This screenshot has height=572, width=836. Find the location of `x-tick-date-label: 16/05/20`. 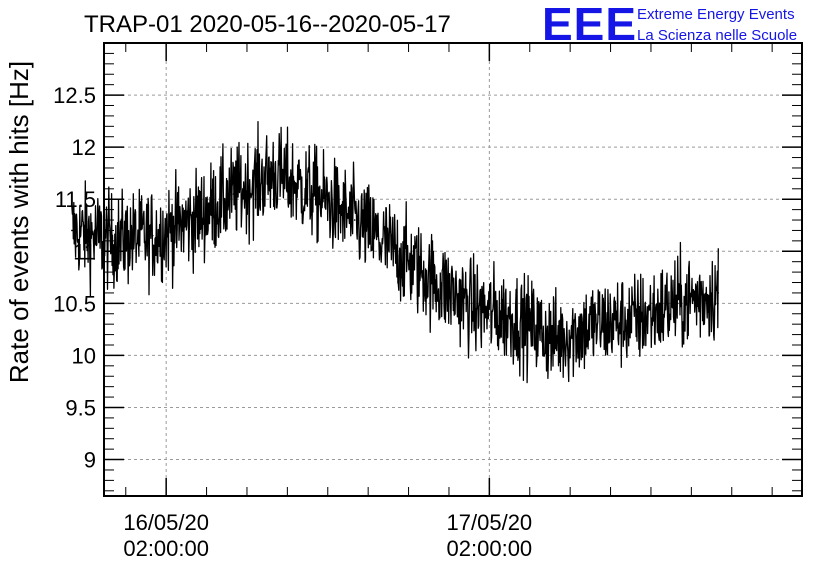

x-tick-date-label: 16/05/20 is located at coordinates (166, 522).